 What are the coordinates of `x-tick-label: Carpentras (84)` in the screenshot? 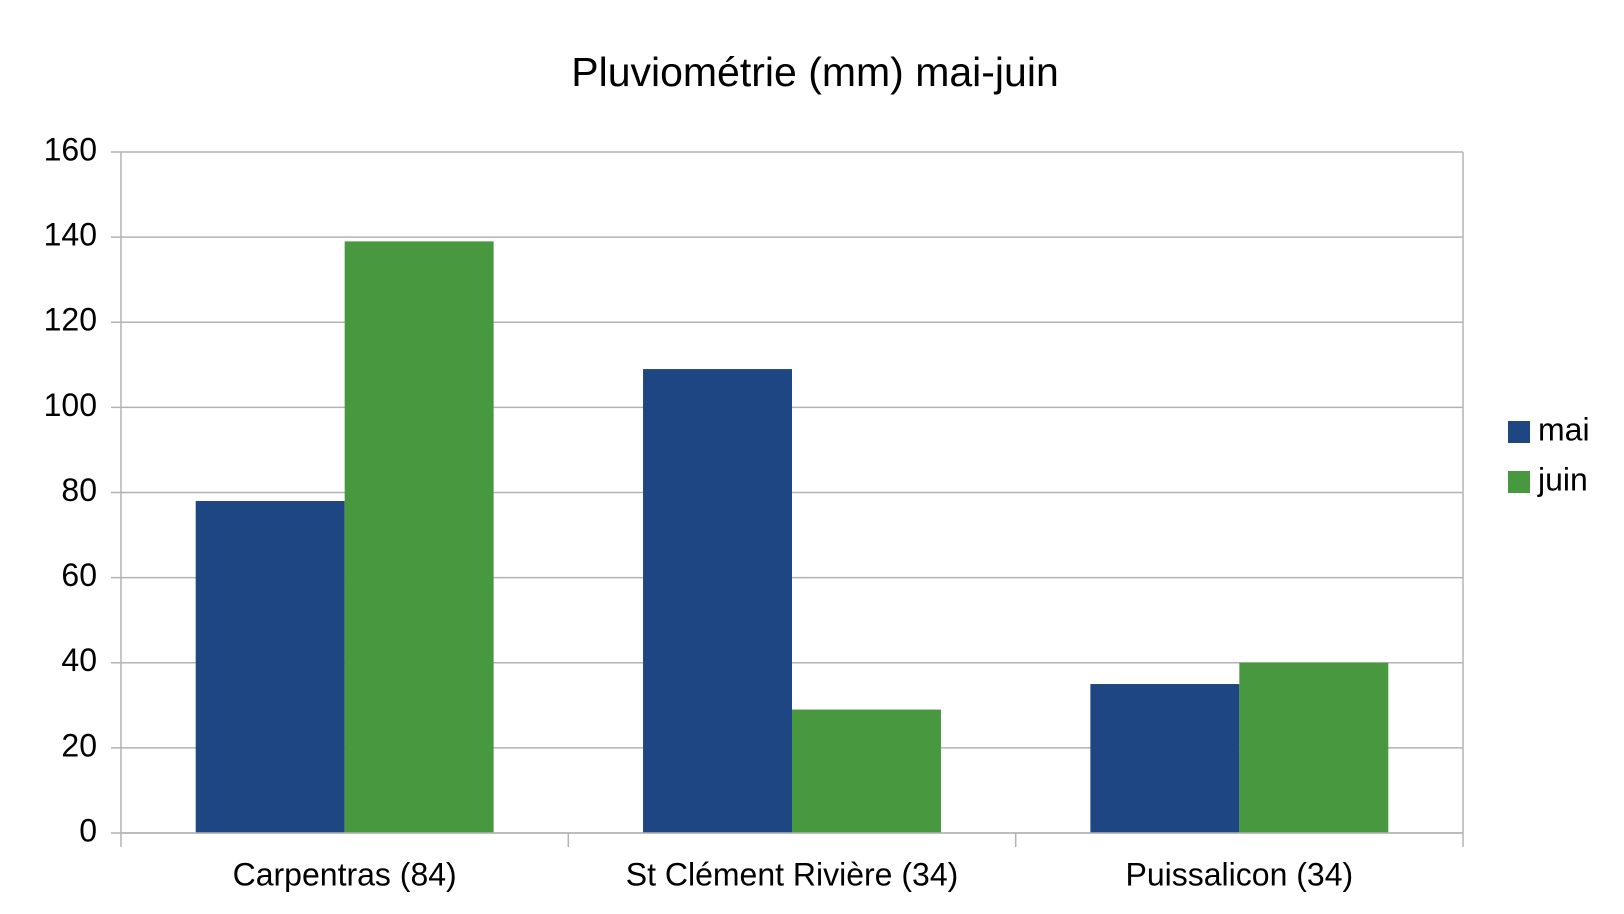 It's located at (345, 874).